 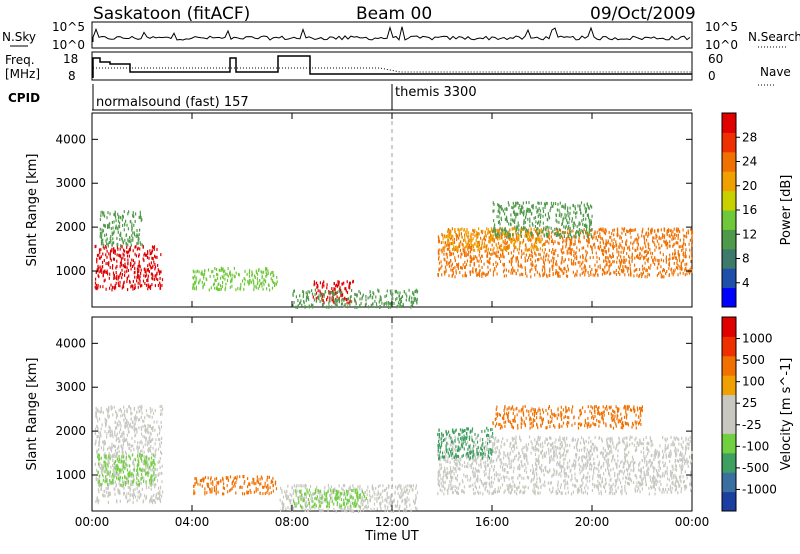 I want to click on colorbar-tick-label: 4, so click(x=746, y=283).